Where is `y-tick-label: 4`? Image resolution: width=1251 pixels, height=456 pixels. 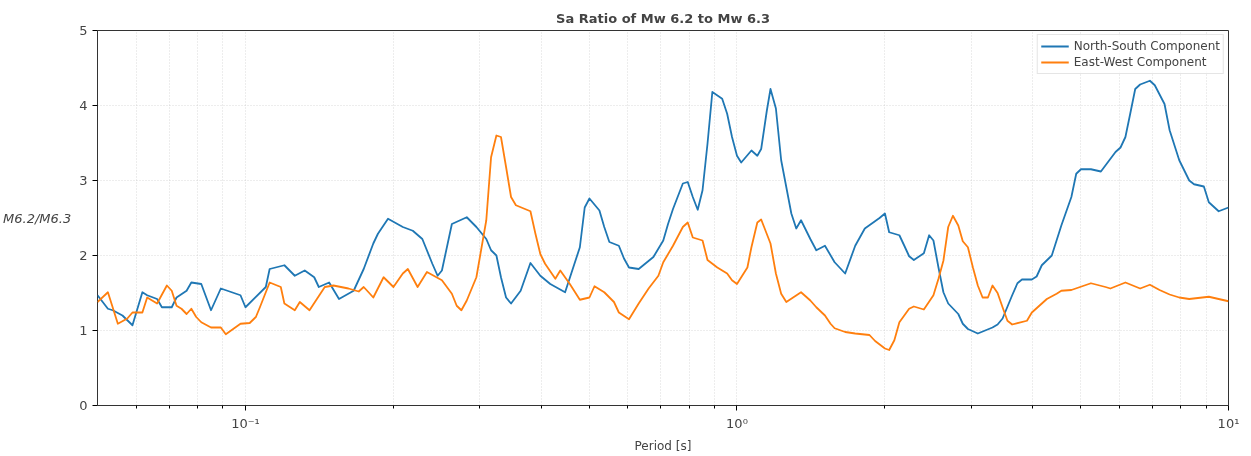 y-tick-label: 4 is located at coordinates (83, 105).